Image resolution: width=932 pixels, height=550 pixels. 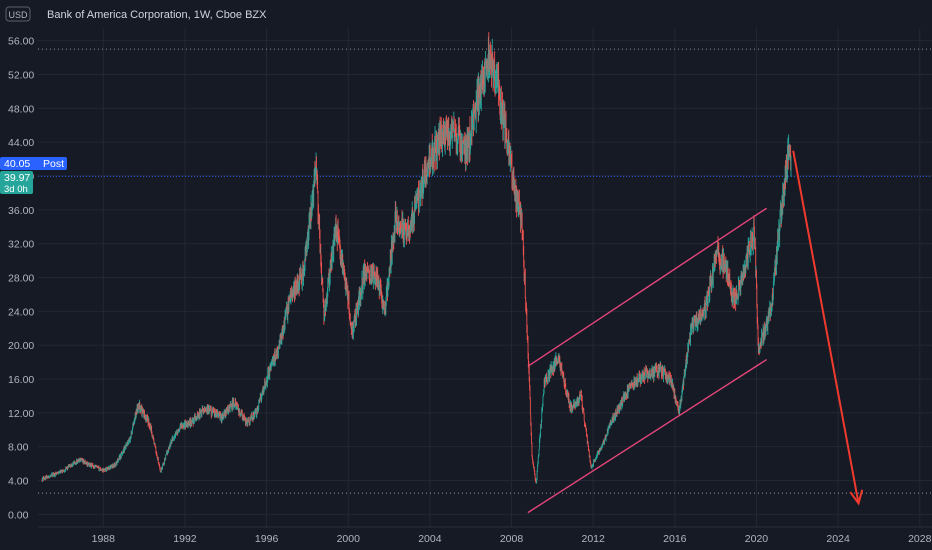 I want to click on post-price-label, so click(x=33, y=163).